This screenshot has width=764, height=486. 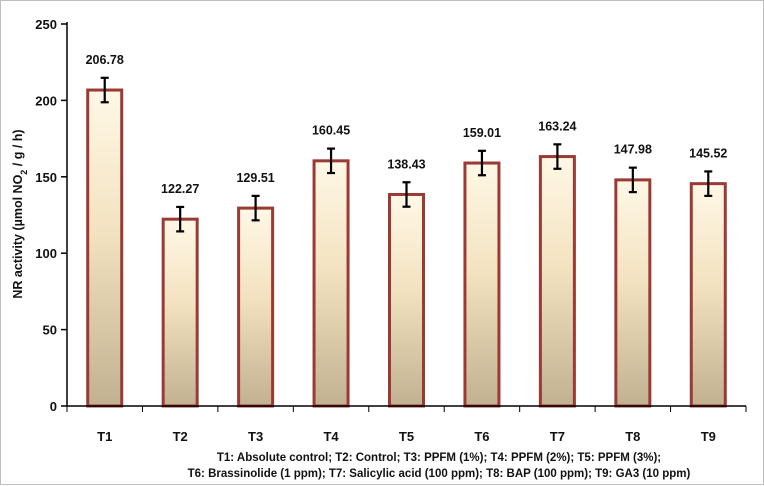 I want to click on error-bar-T6, so click(x=481, y=163).